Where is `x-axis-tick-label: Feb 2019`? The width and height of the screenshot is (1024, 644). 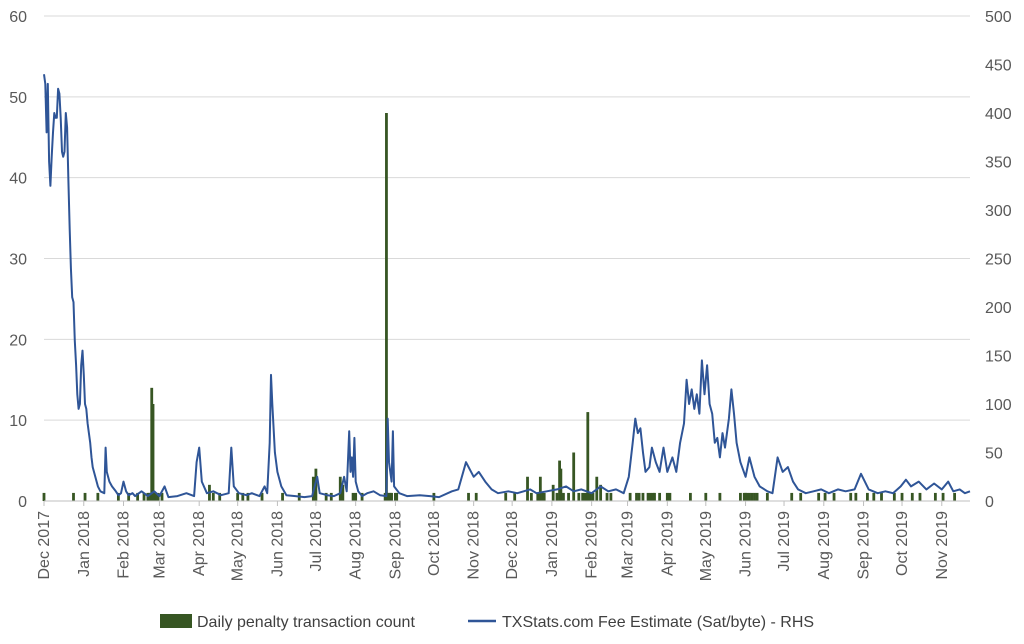
x-axis-tick-label: Feb 2019 is located at coordinates (592, 545).